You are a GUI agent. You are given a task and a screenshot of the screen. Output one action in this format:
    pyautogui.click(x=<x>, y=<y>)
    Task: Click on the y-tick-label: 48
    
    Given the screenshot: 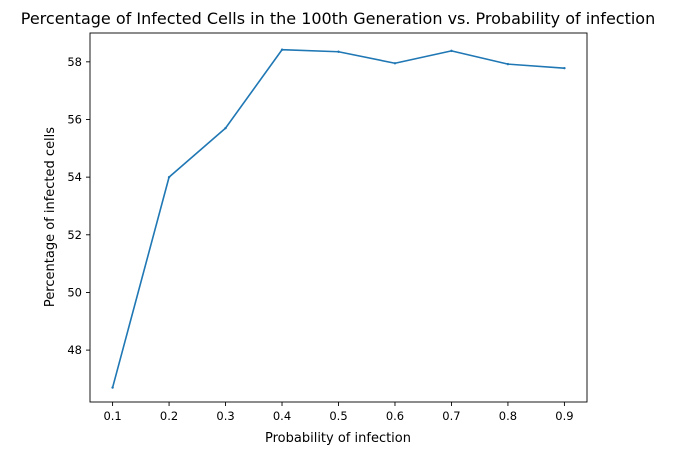 What is the action you would take?
    pyautogui.click(x=74, y=350)
    